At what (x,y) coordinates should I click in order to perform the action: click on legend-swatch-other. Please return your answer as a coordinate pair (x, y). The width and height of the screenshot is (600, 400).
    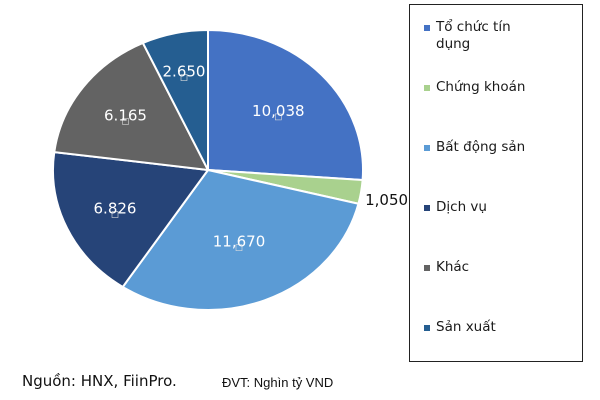
    Looking at the image, I should click on (427, 268).